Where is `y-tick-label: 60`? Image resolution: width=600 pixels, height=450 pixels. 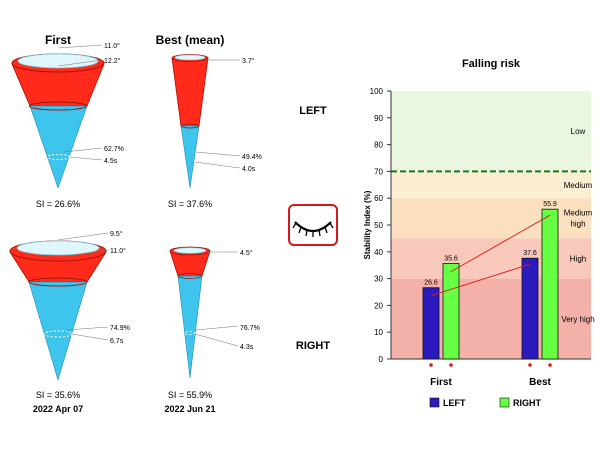 y-tick-label: 60 is located at coordinates (378, 198).